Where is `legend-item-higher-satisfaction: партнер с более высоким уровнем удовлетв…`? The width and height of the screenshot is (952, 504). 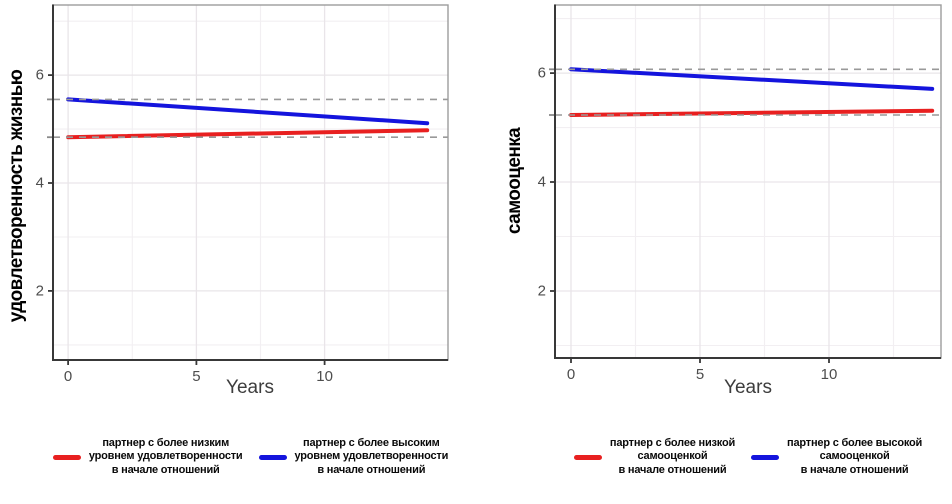
legend-item-higher-satisfaction: партнер с более высоким уровнем удовлетв… is located at coordinates (353, 457).